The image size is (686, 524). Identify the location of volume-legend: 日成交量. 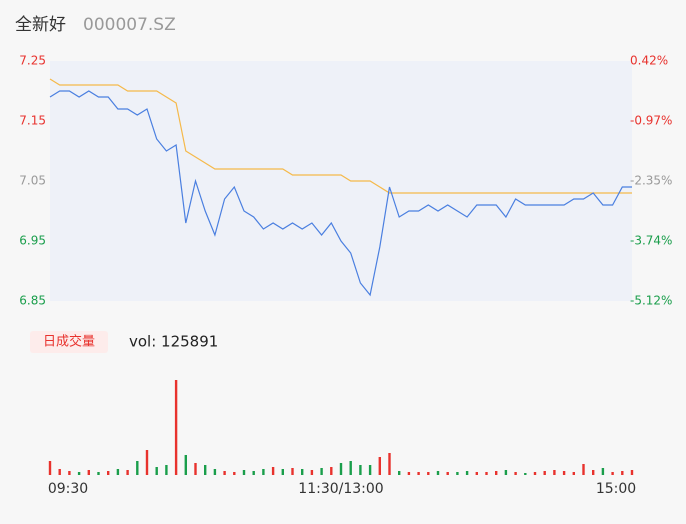
(69, 342).